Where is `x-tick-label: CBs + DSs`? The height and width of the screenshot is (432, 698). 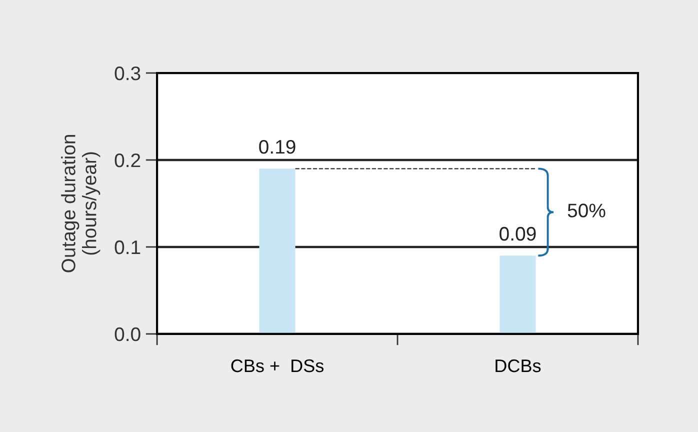
x-tick-label: CBs + DSs is located at coordinates (277, 365).